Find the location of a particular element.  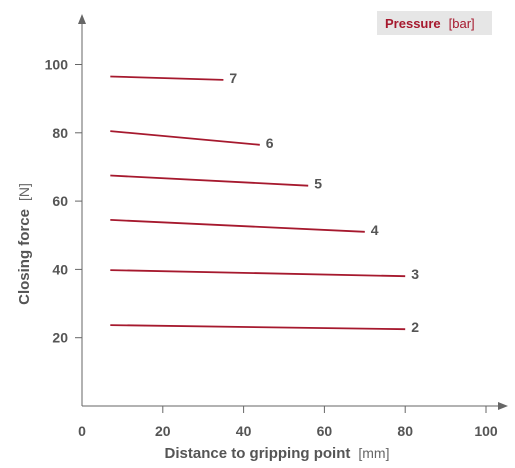

legend-text: Pressure [bar] is located at coordinates (430, 23).